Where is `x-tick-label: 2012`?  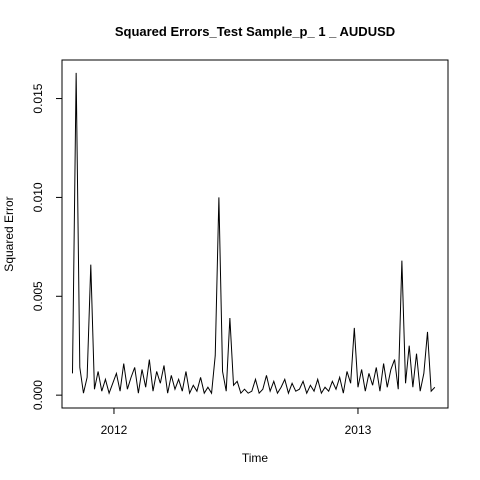
x-tick-label: 2012 is located at coordinates (114, 430).